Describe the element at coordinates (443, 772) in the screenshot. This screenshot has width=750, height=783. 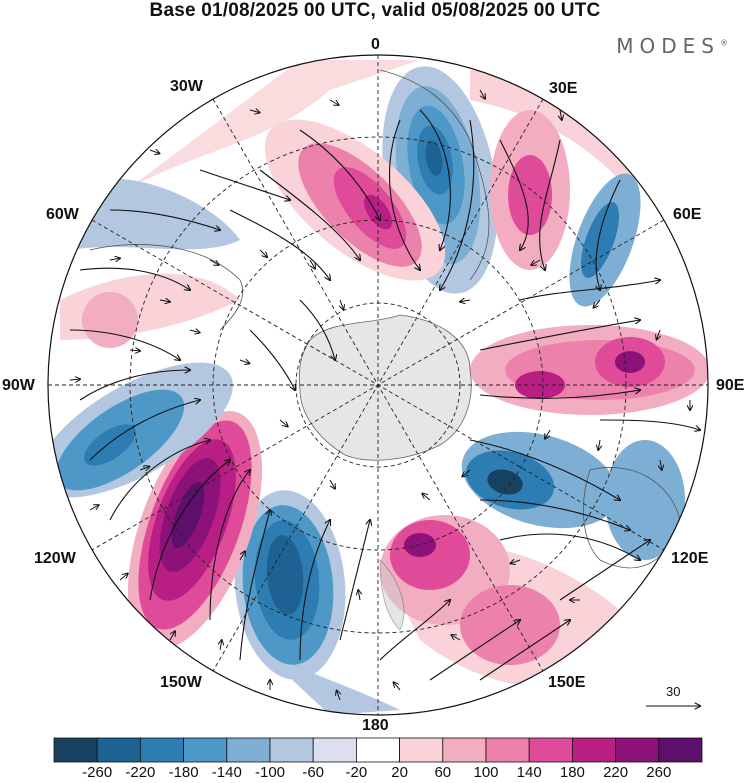
I see `colorbar-tick-label: 60` at that location.